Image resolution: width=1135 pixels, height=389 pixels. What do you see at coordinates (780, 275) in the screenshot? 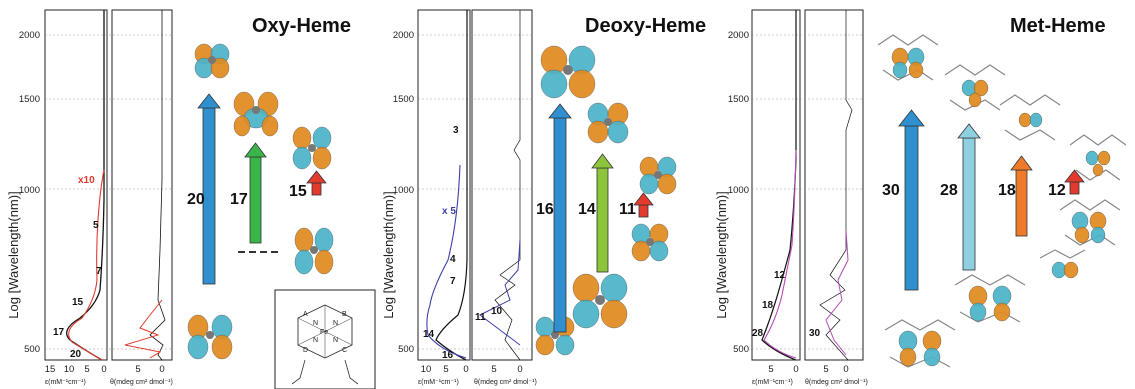
I see `met-peak-12: 12` at bounding box center [780, 275].